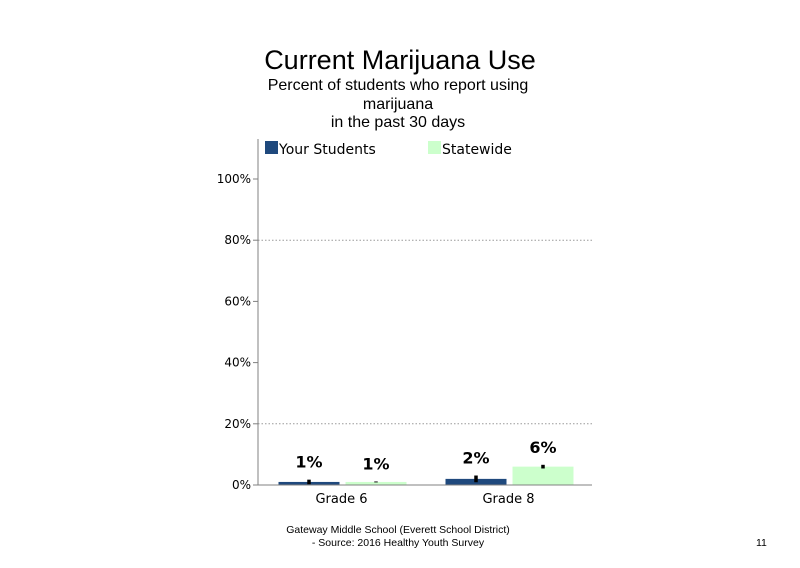 Image resolution: width=800 pixels, height=568 pixels. I want to click on y-tick-label: 20%, so click(237, 424).